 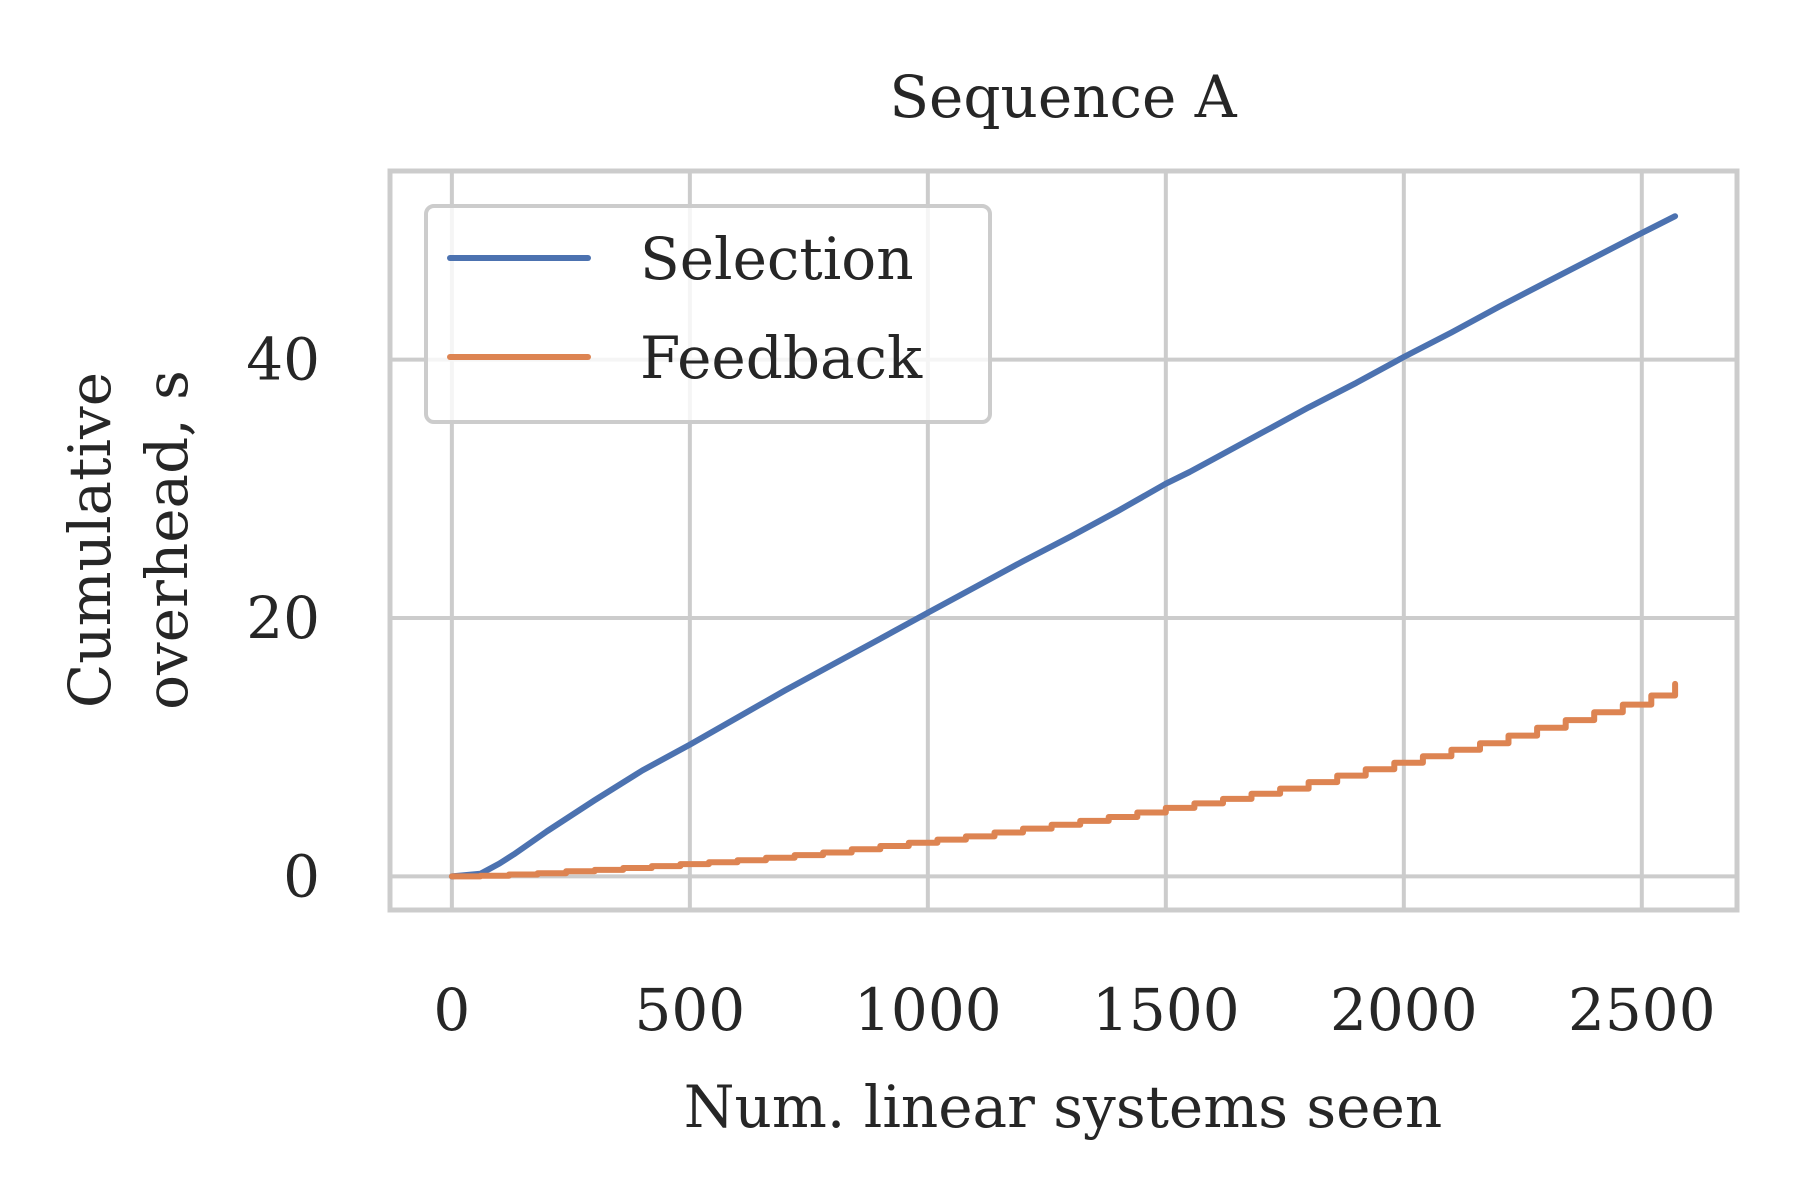 What do you see at coordinates (777, 259) in the screenshot?
I see `legend-label-selection: Selection` at bounding box center [777, 259].